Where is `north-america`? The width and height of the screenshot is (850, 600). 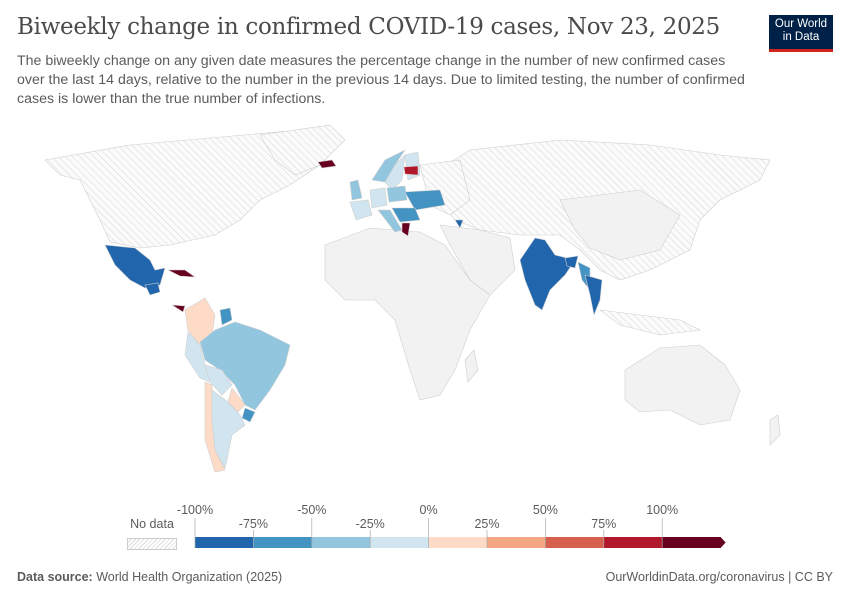 north-america is located at coordinates (190, 189).